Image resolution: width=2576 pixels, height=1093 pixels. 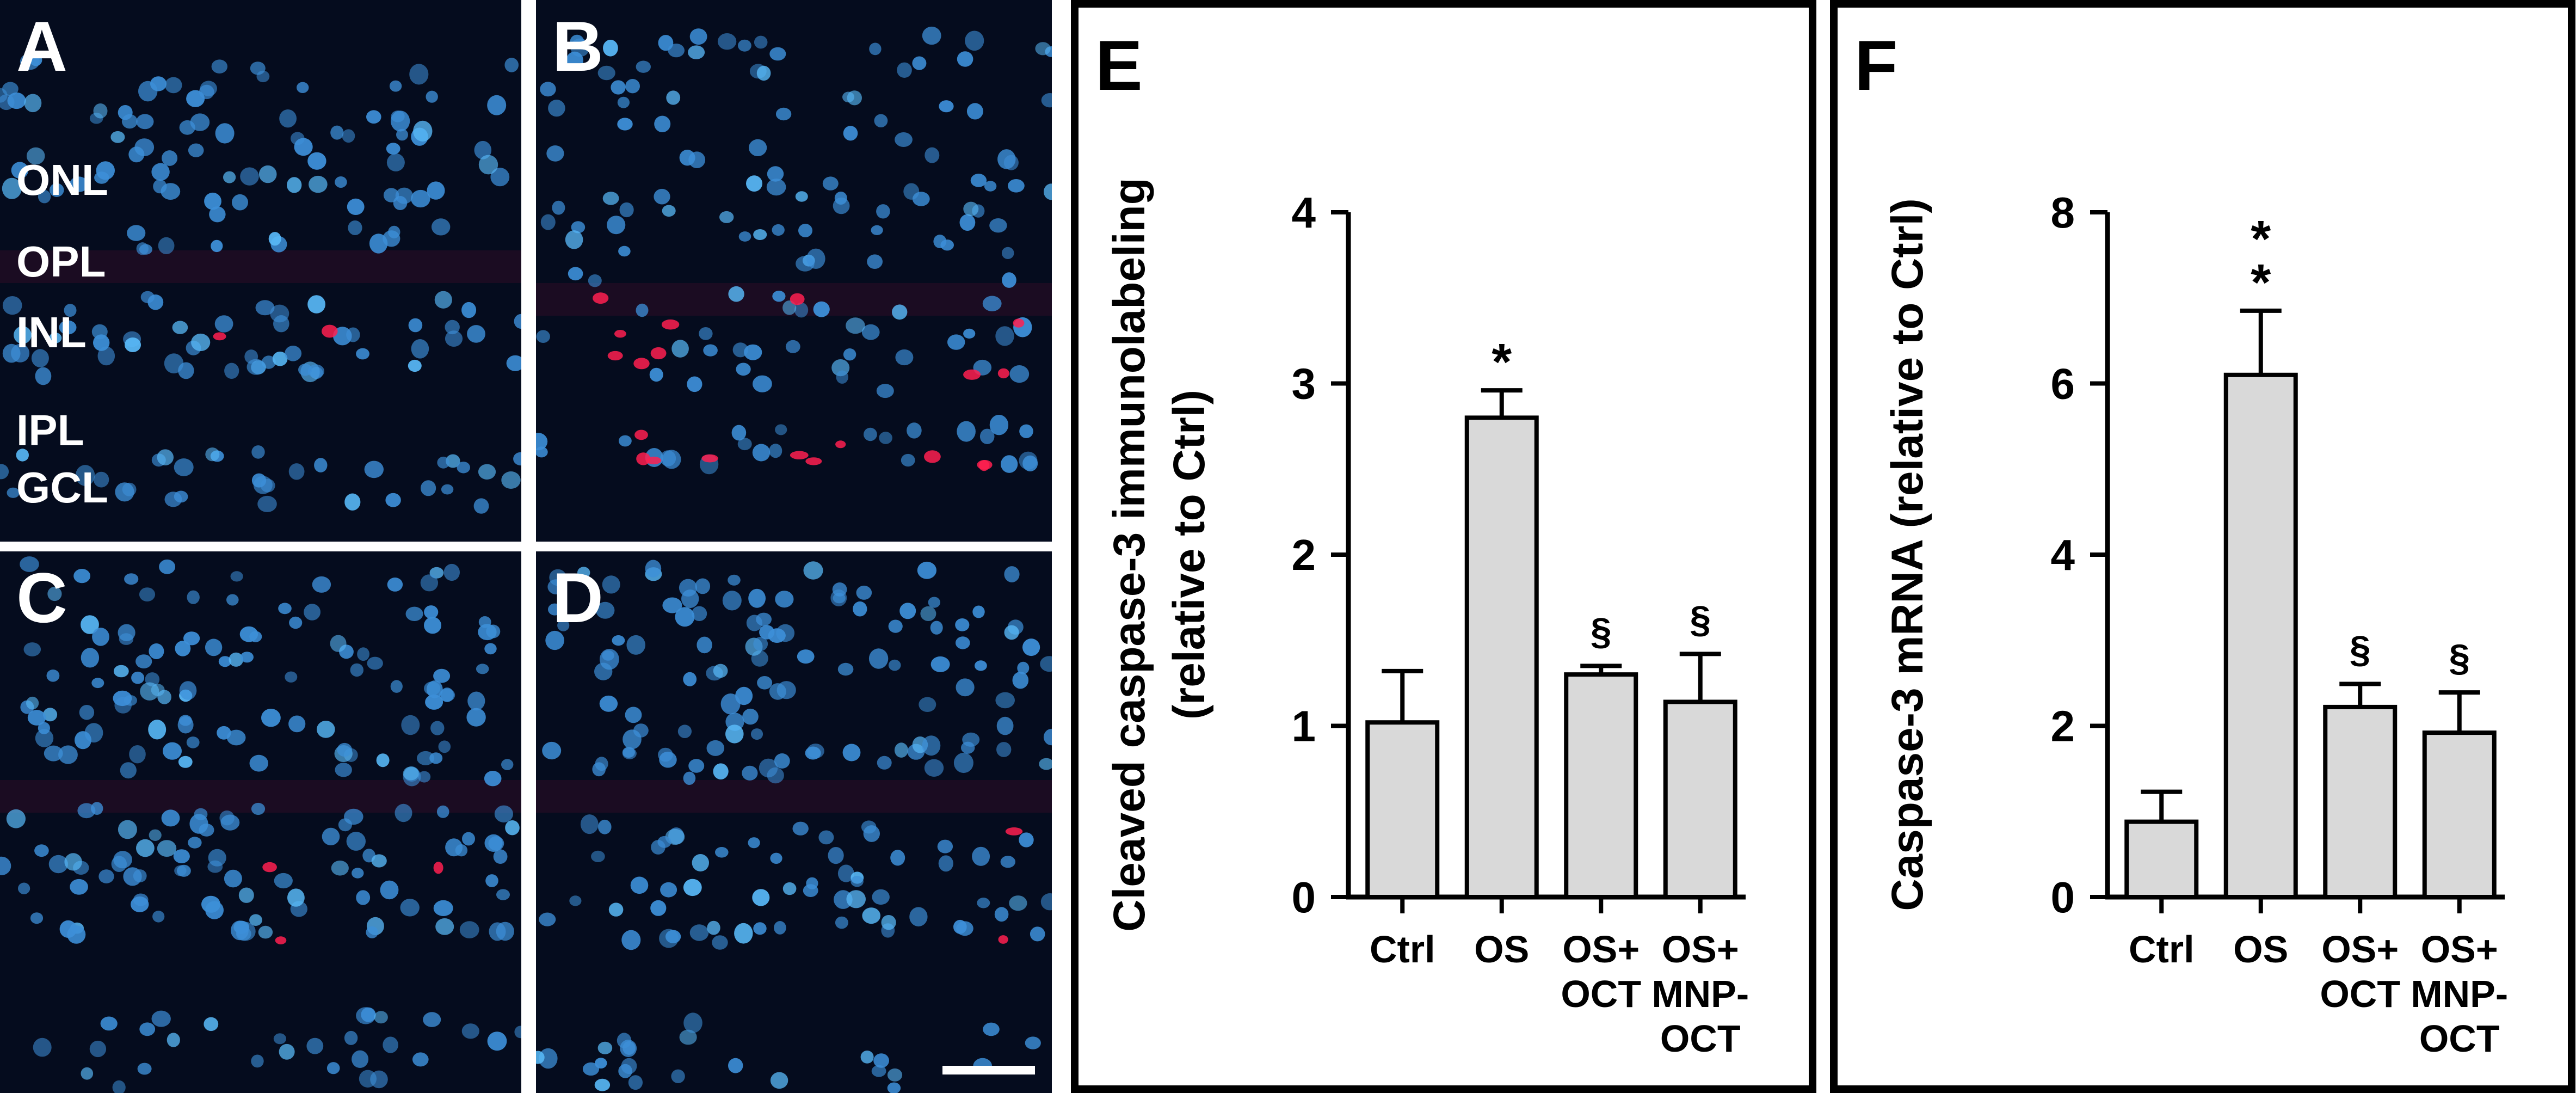 I want to click on y-tick-label: 3, so click(x=1304, y=384).